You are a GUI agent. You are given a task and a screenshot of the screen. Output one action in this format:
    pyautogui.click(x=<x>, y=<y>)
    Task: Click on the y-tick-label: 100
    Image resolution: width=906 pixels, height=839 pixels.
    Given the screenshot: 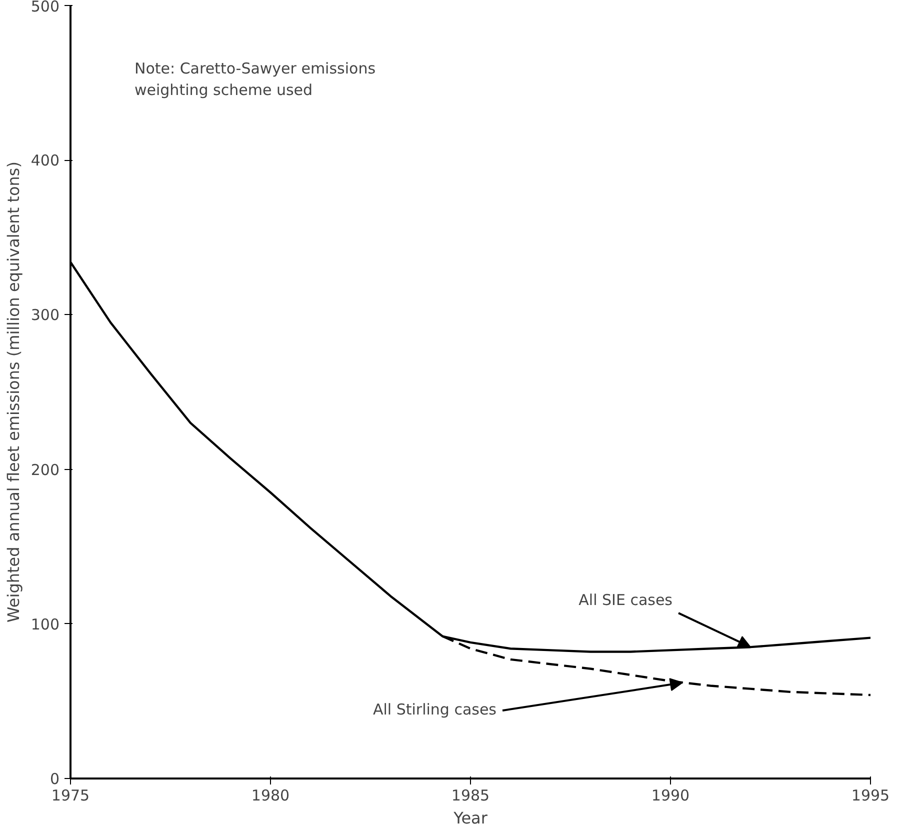 What is the action you would take?
    pyautogui.click(x=45, y=624)
    